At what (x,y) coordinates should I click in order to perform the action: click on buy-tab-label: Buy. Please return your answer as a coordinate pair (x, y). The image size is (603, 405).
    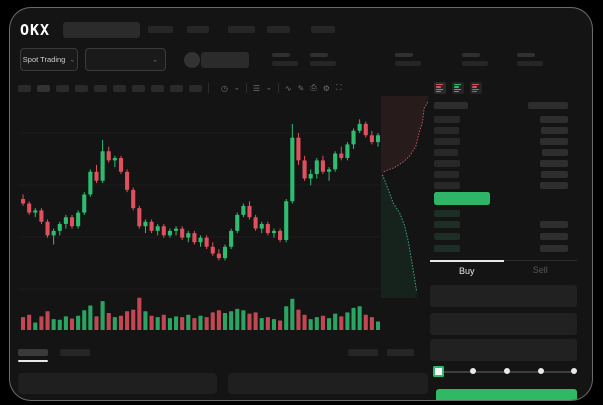
    Looking at the image, I should click on (466, 270).